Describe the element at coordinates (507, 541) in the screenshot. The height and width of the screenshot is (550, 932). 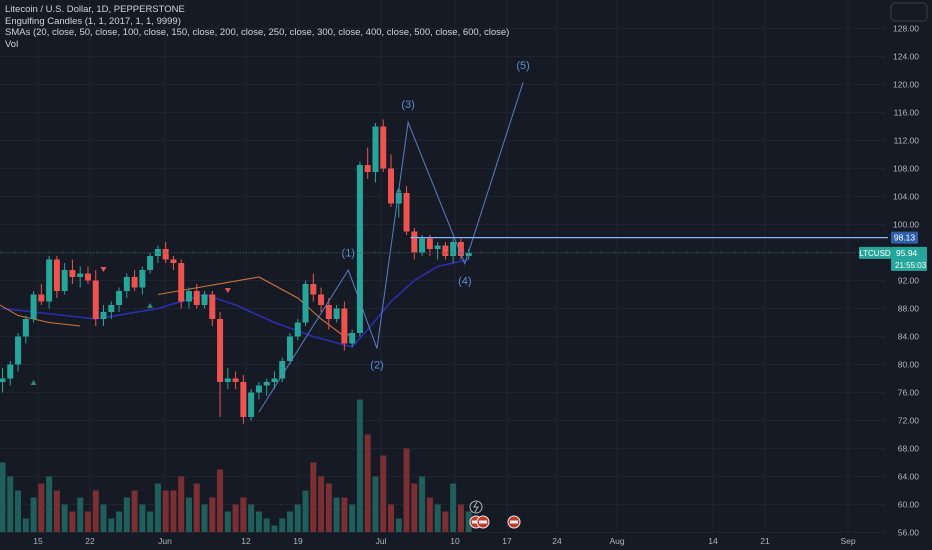
I see `time-label: 17` at that location.